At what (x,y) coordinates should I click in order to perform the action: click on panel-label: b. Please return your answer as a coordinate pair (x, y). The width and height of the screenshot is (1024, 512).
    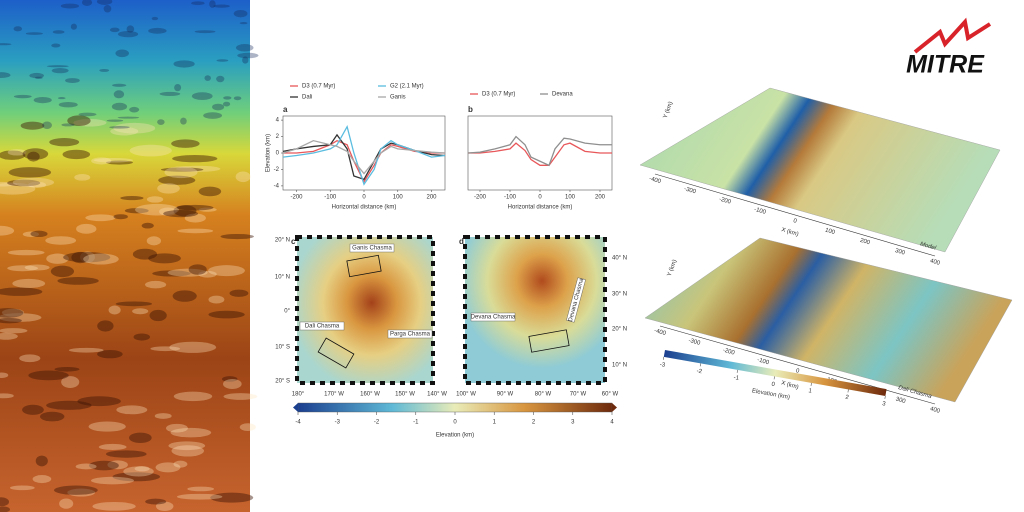
    Looking at the image, I should click on (470, 109).